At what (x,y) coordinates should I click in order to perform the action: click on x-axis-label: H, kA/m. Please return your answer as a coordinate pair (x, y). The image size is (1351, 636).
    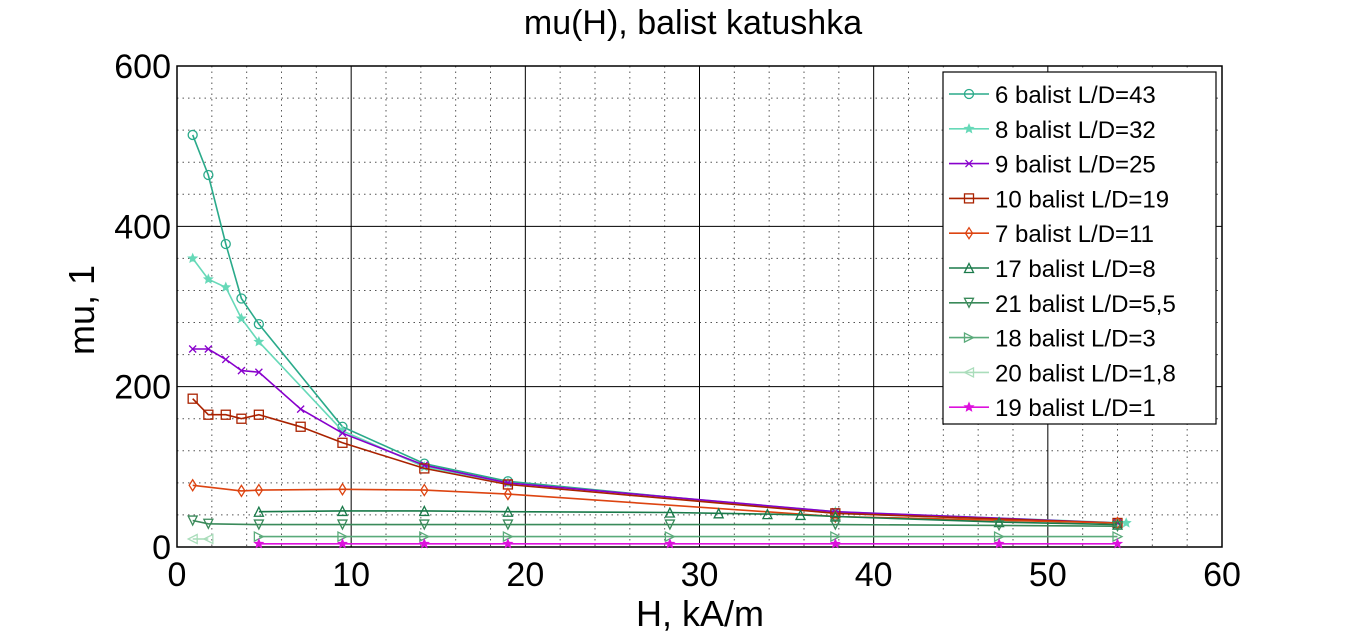
    Looking at the image, I should click on (700, 613).